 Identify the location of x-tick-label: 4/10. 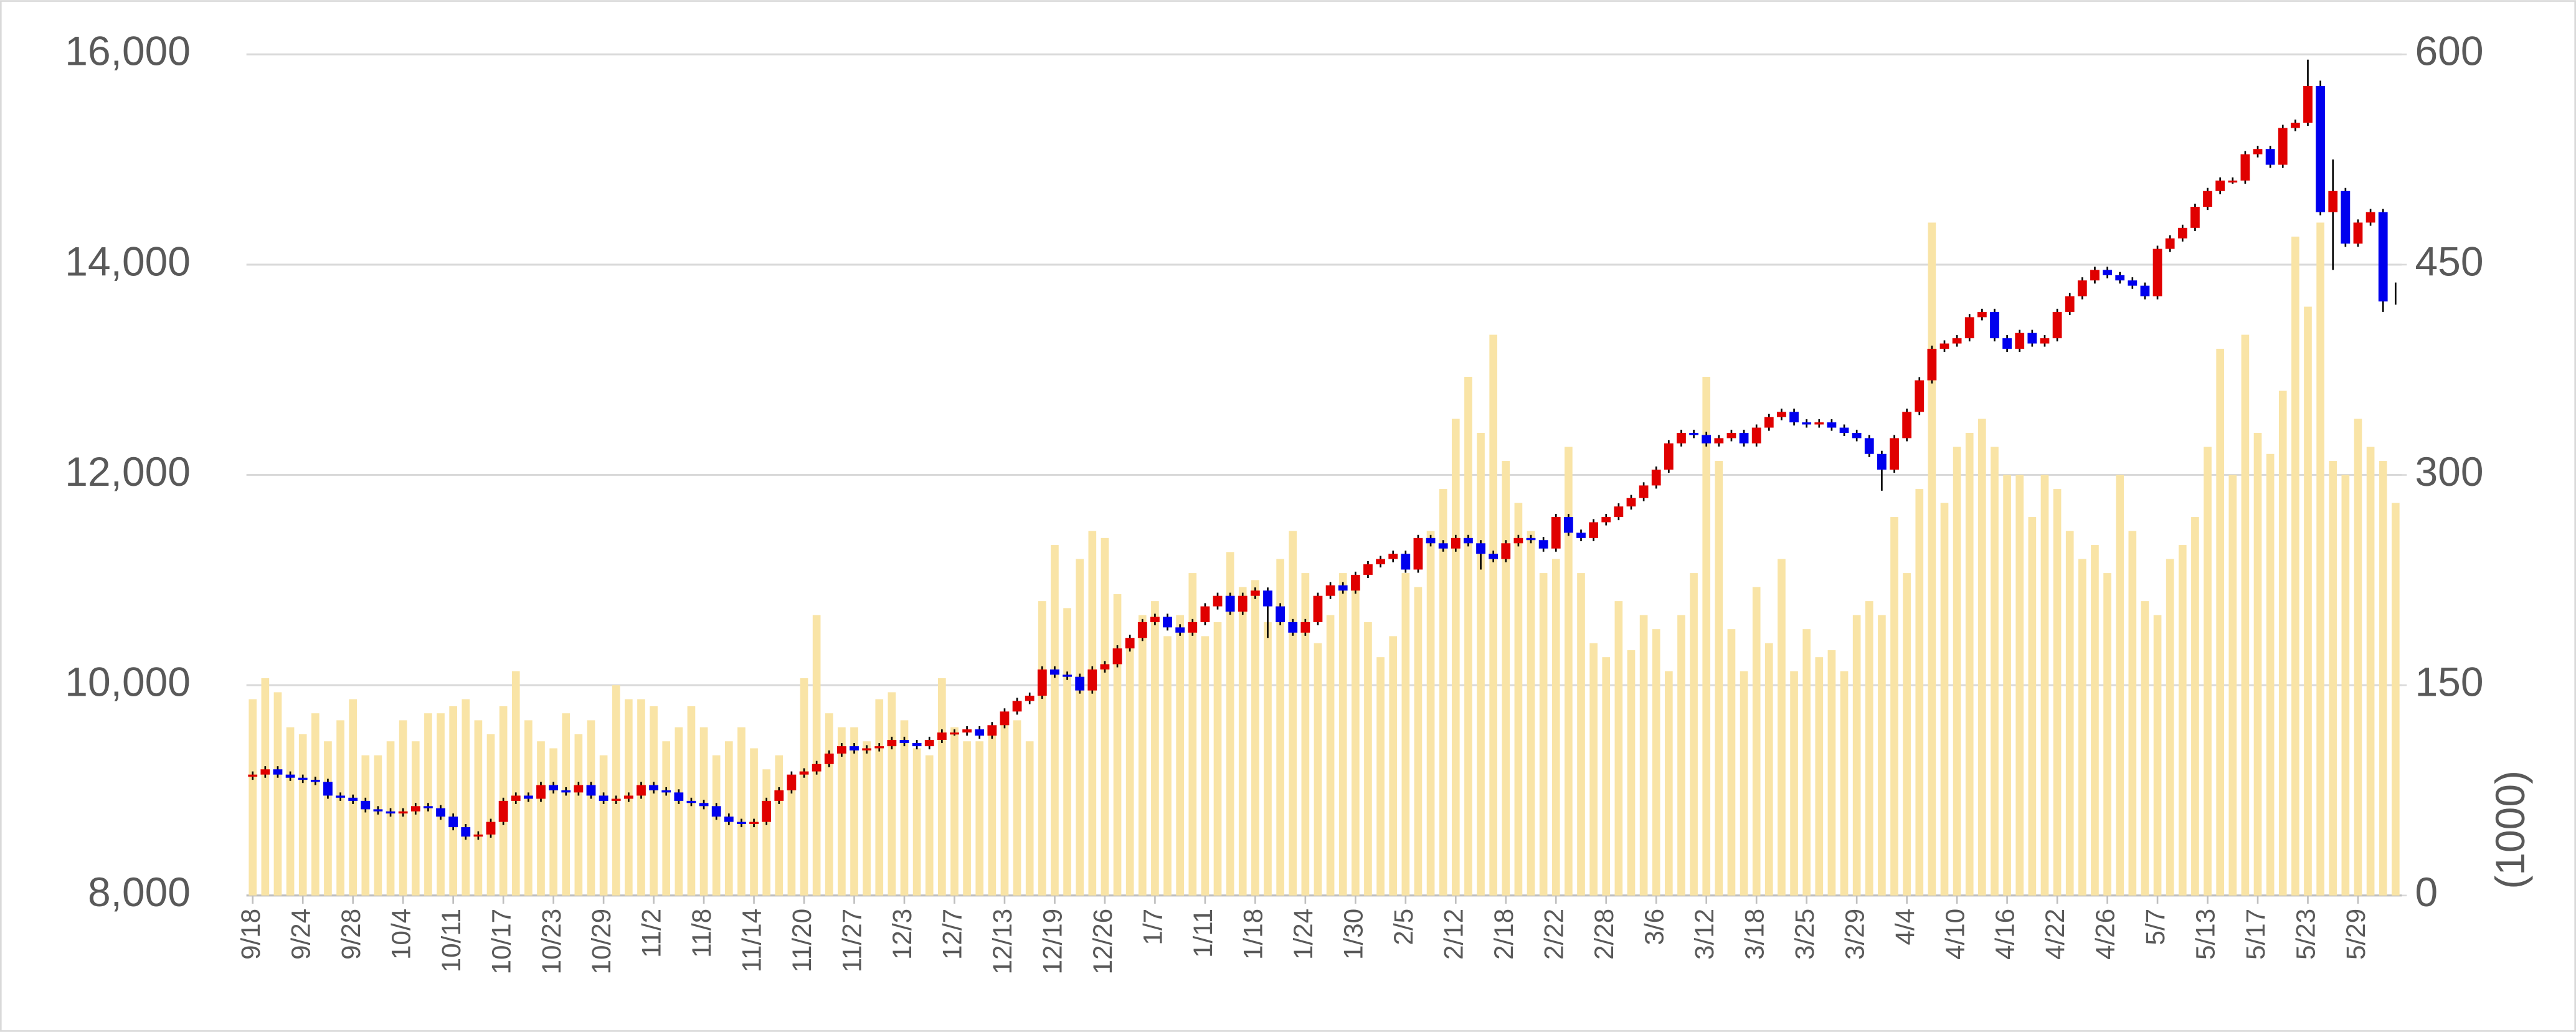
(1955, 934).